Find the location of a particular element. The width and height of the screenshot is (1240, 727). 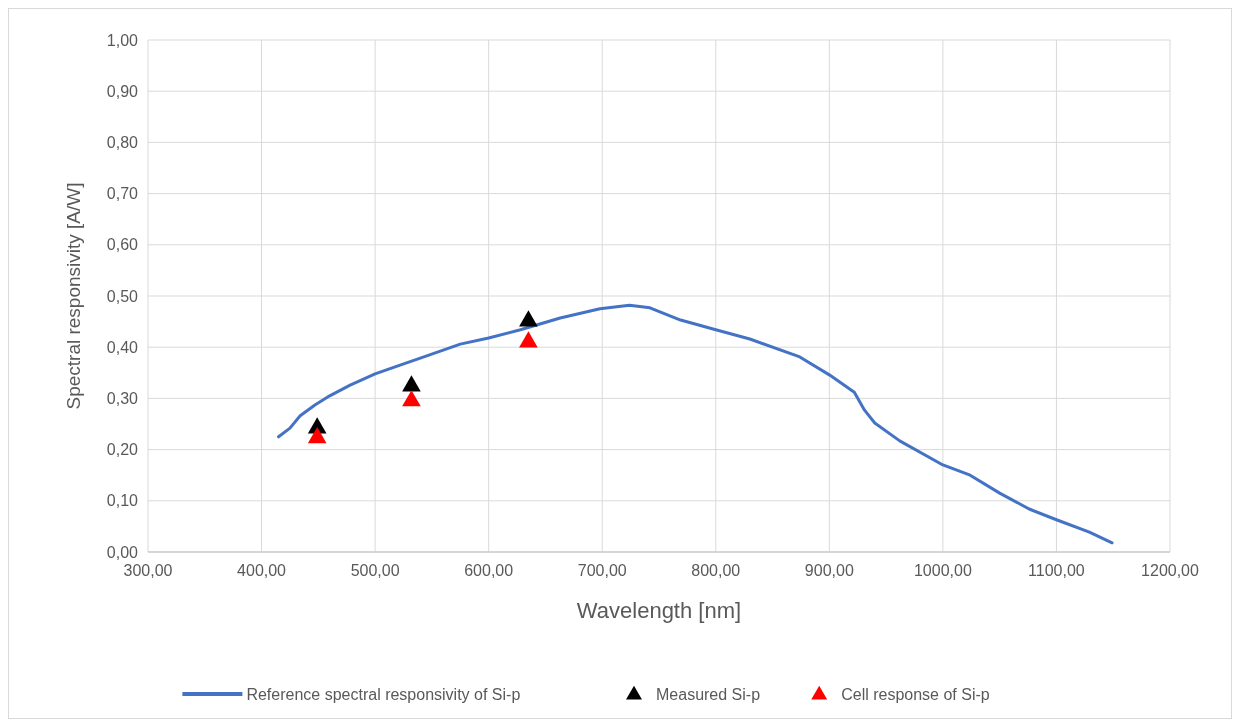

x-tick-label: 1100,00 is located at coordinates (1056, 570).